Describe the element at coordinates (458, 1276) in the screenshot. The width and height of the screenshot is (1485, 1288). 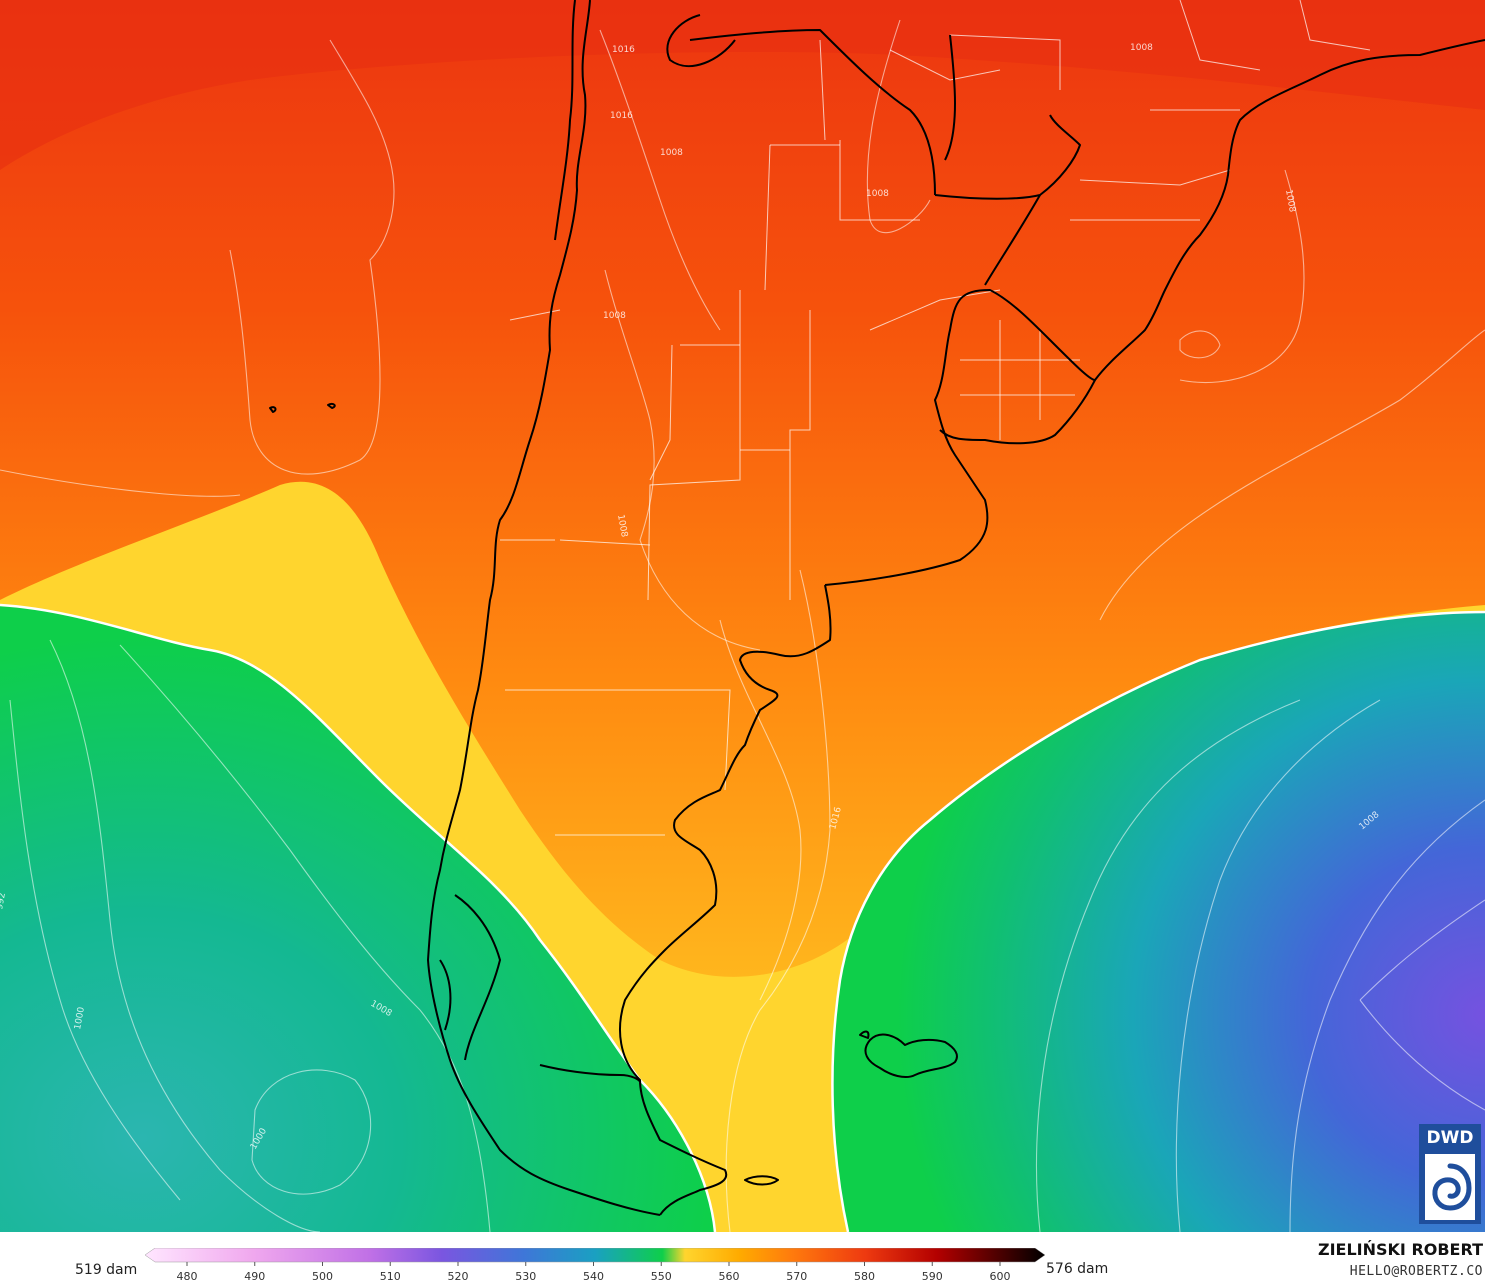
I see `colorbar-tick-label: 520` at that location.